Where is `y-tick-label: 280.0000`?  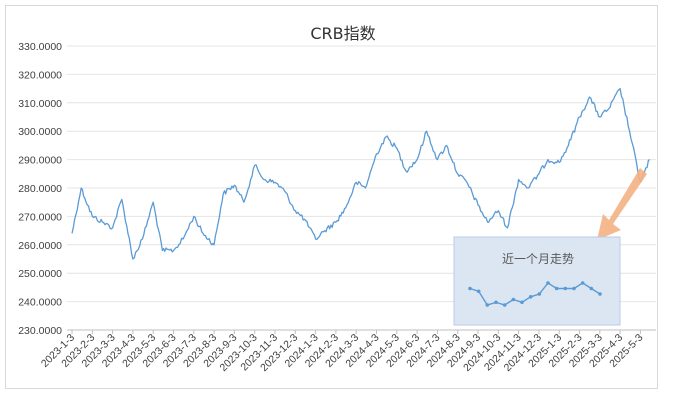 y-tick-label: 280.0000 is located at coordinates (40, 189).